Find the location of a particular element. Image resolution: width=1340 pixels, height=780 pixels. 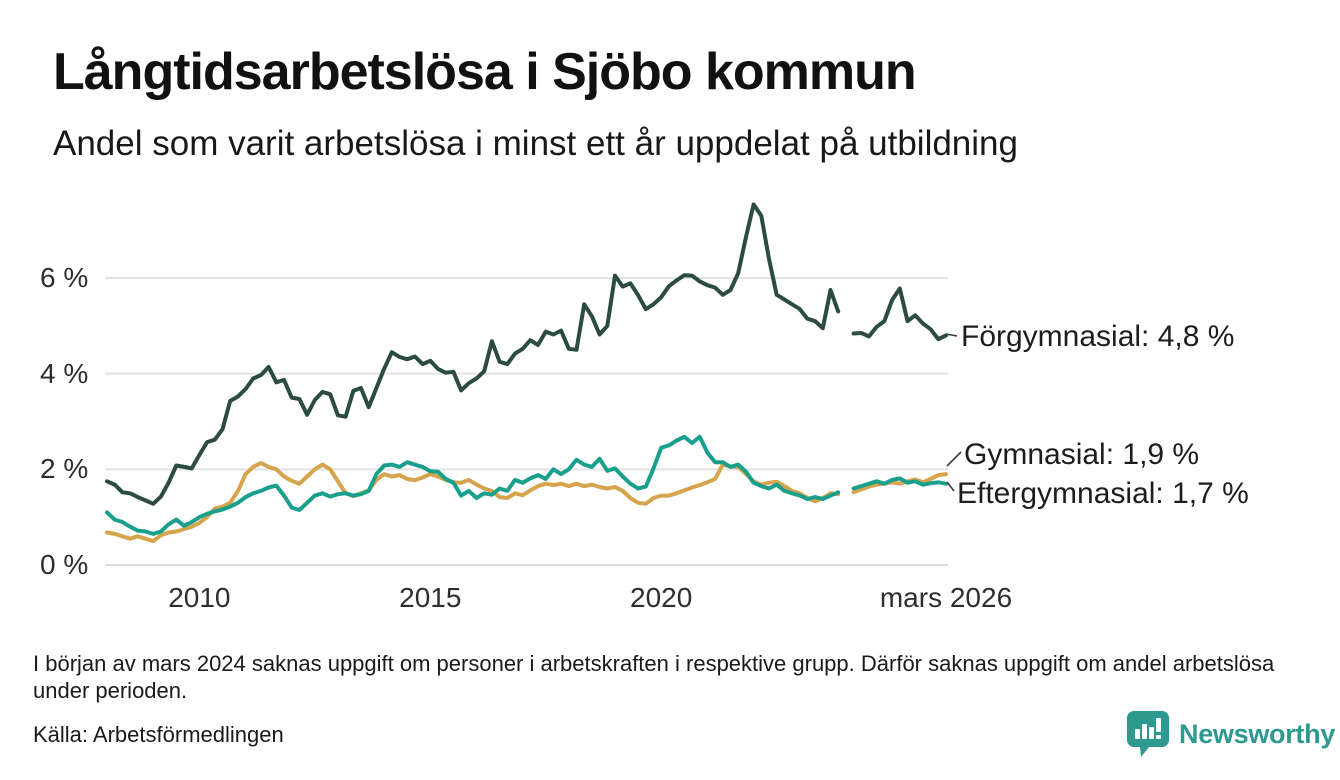

x-axis-tick-label: 2020 is located at coordinates (661, 597).